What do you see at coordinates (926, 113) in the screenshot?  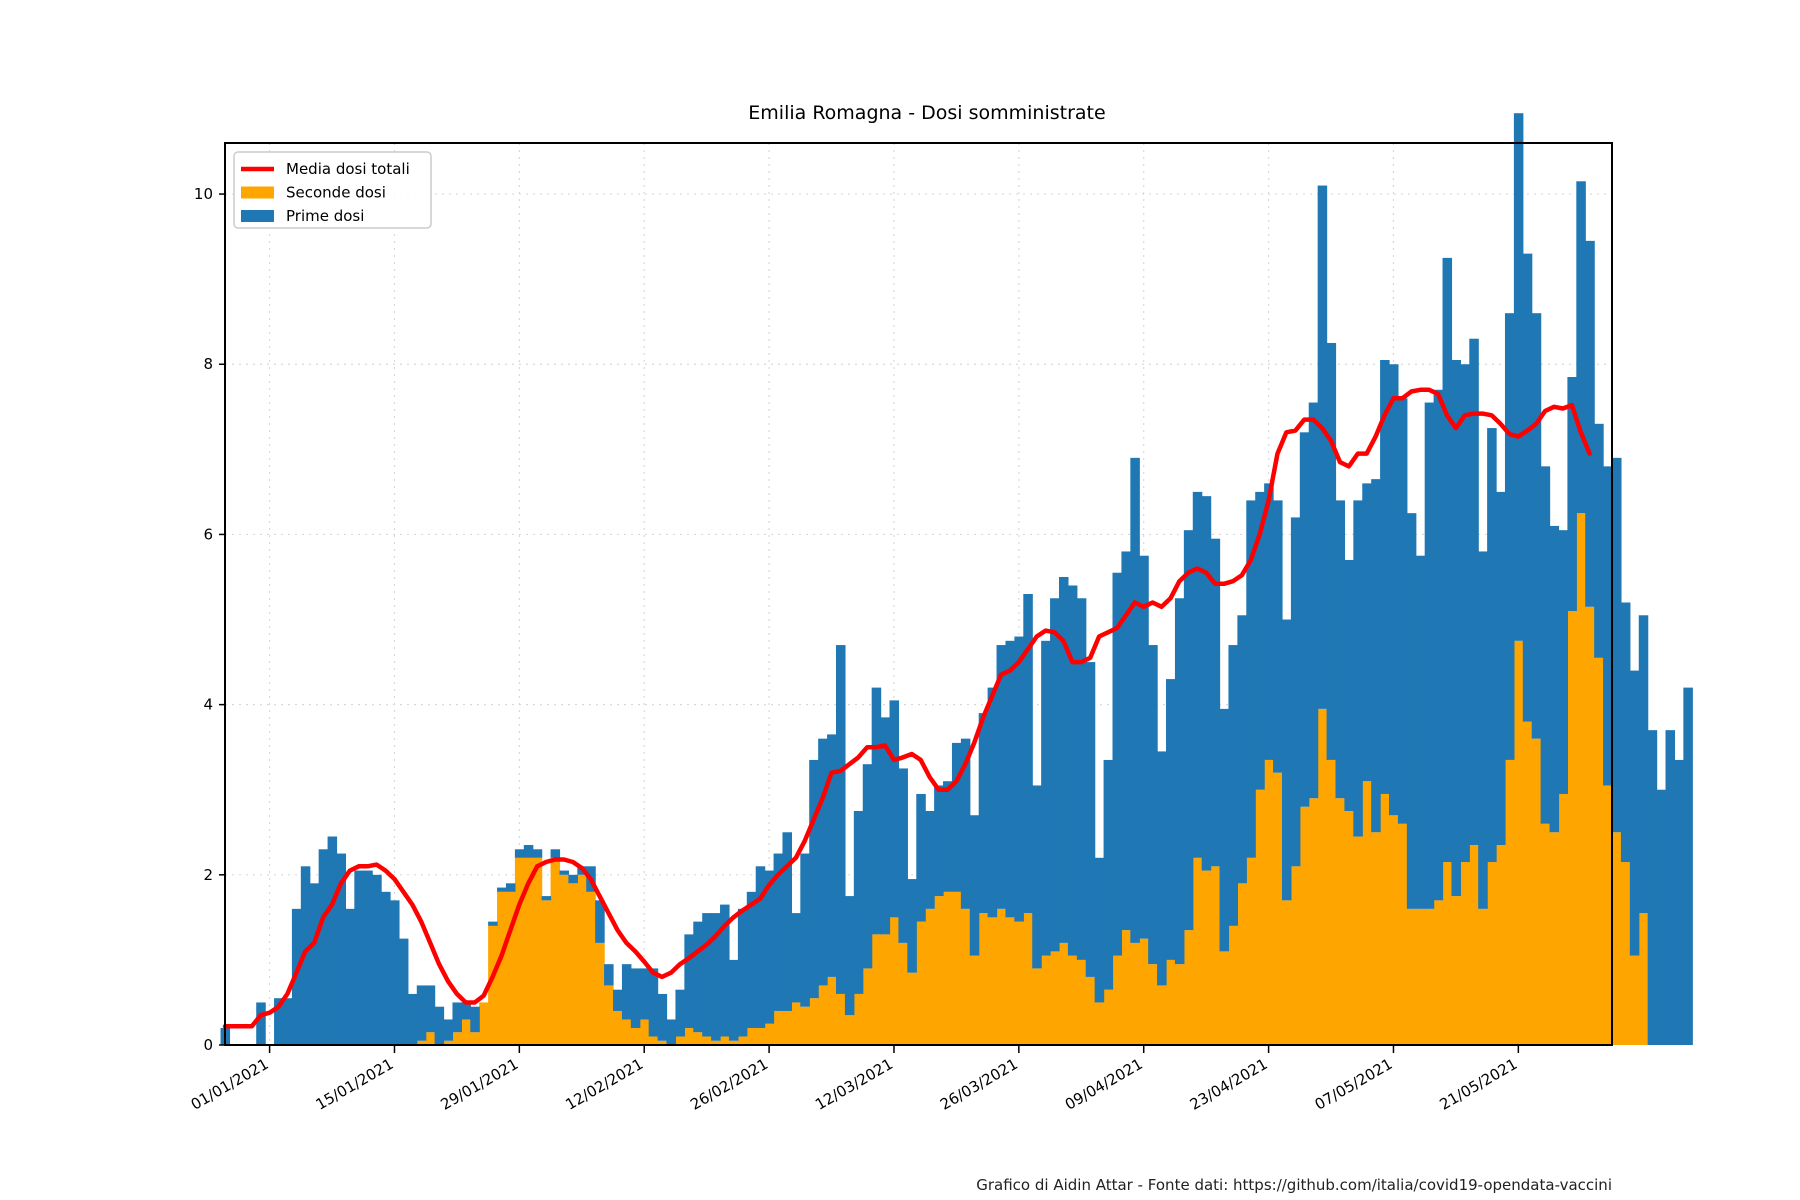 I see `chart-title: Emilia Romagna - Dosi somministrate` at bounding box center [926, 113].